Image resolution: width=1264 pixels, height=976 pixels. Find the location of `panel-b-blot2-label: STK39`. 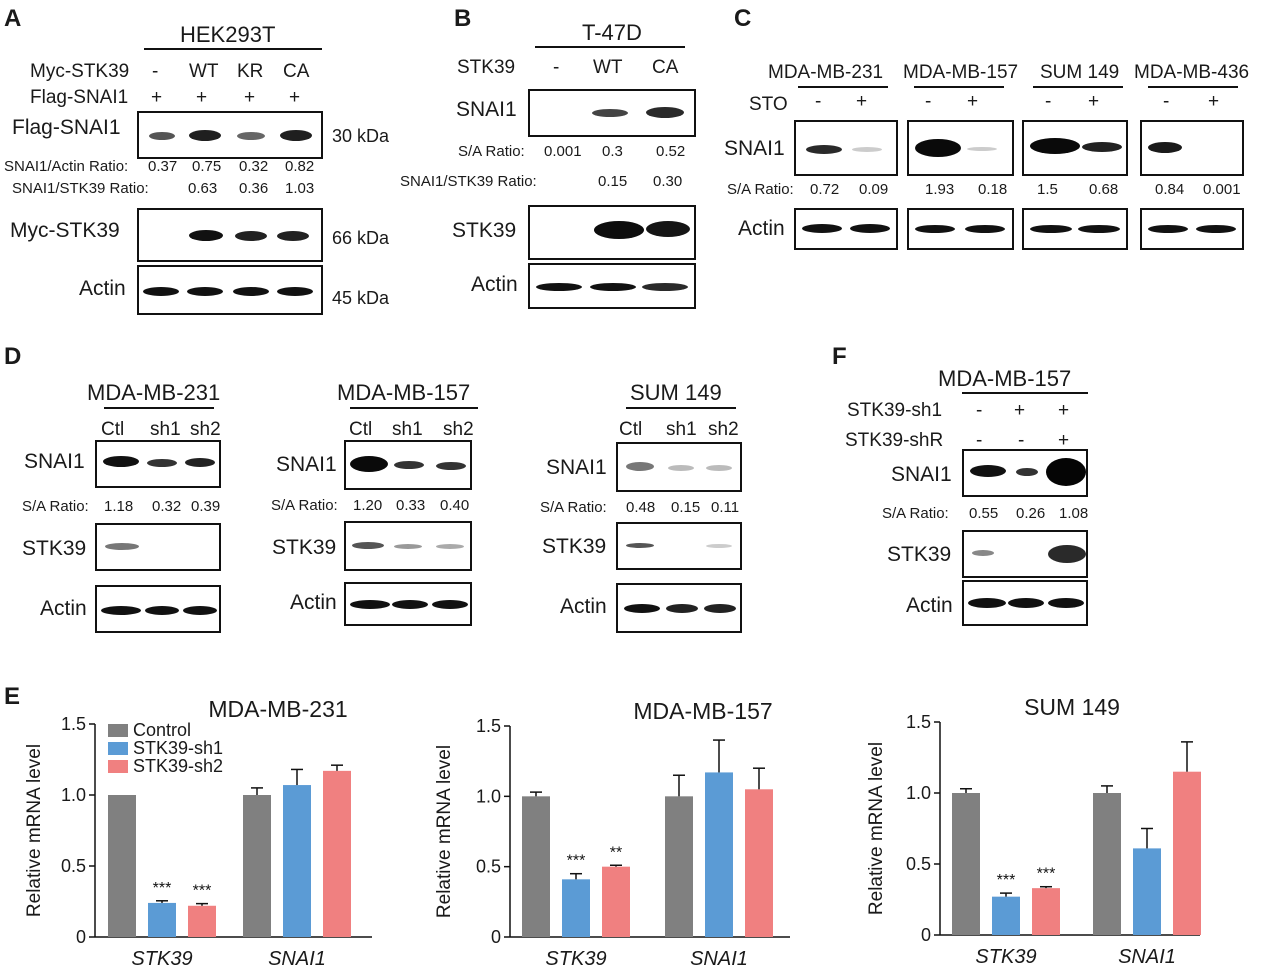

panel-b-blot2-label: STK39 is located at coordinates (484, 230).